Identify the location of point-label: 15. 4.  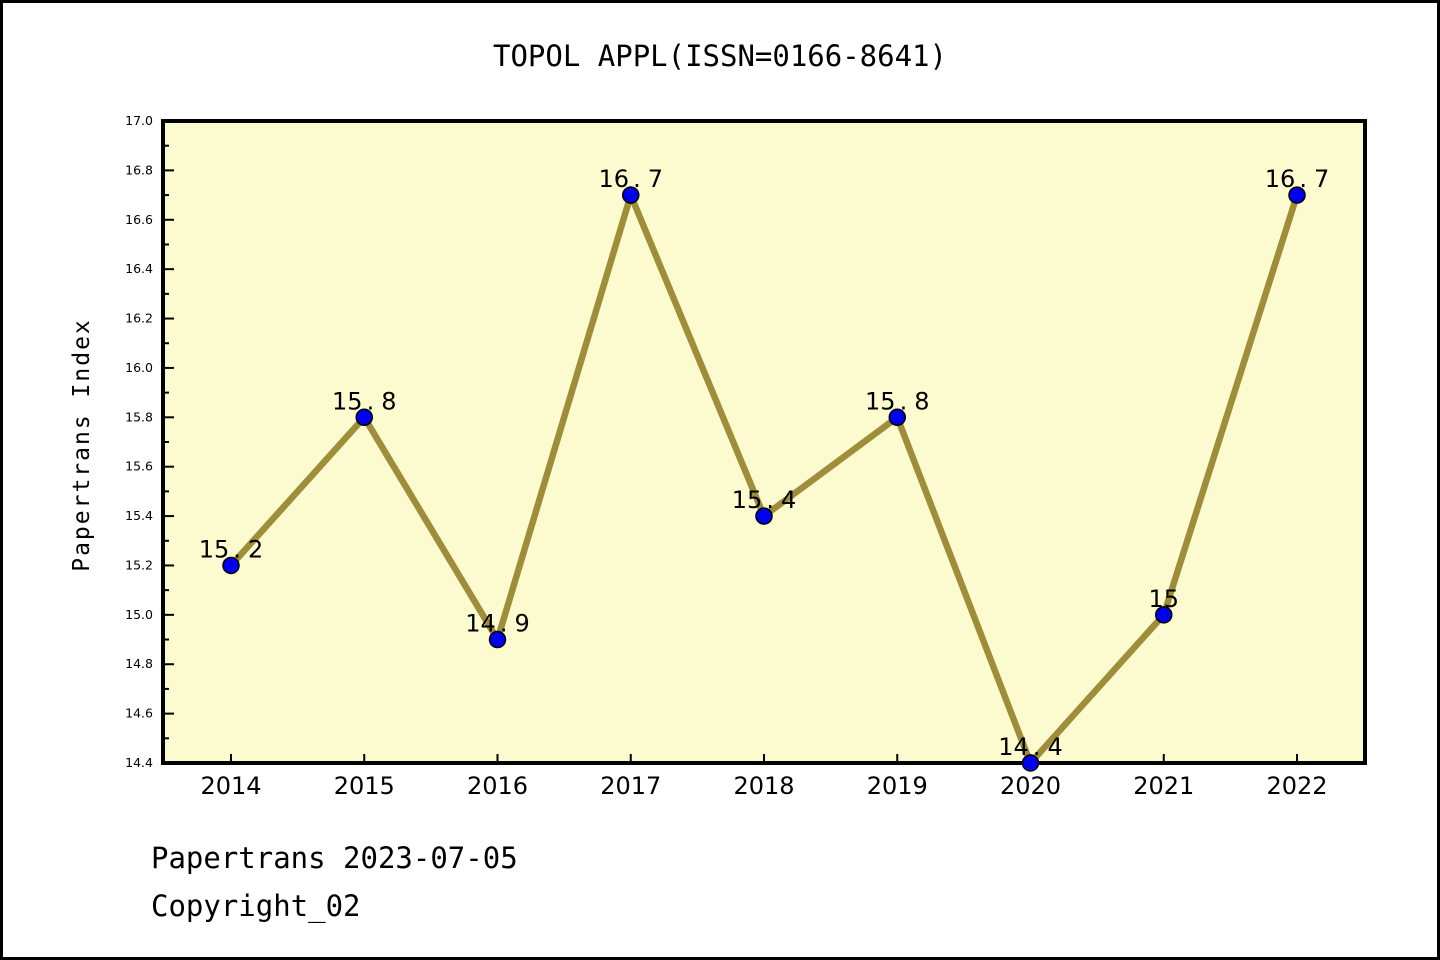
(764, 500).